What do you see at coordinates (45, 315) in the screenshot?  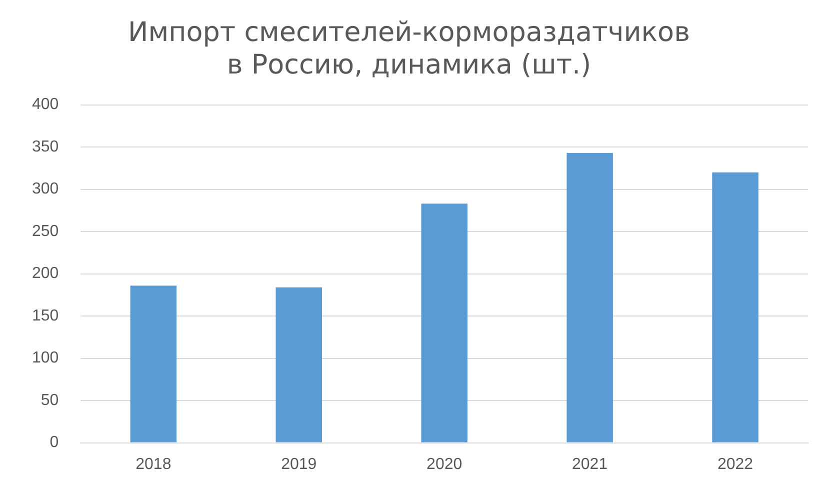 I see `y-tick-label: 150` at bounding box center [45, 315].